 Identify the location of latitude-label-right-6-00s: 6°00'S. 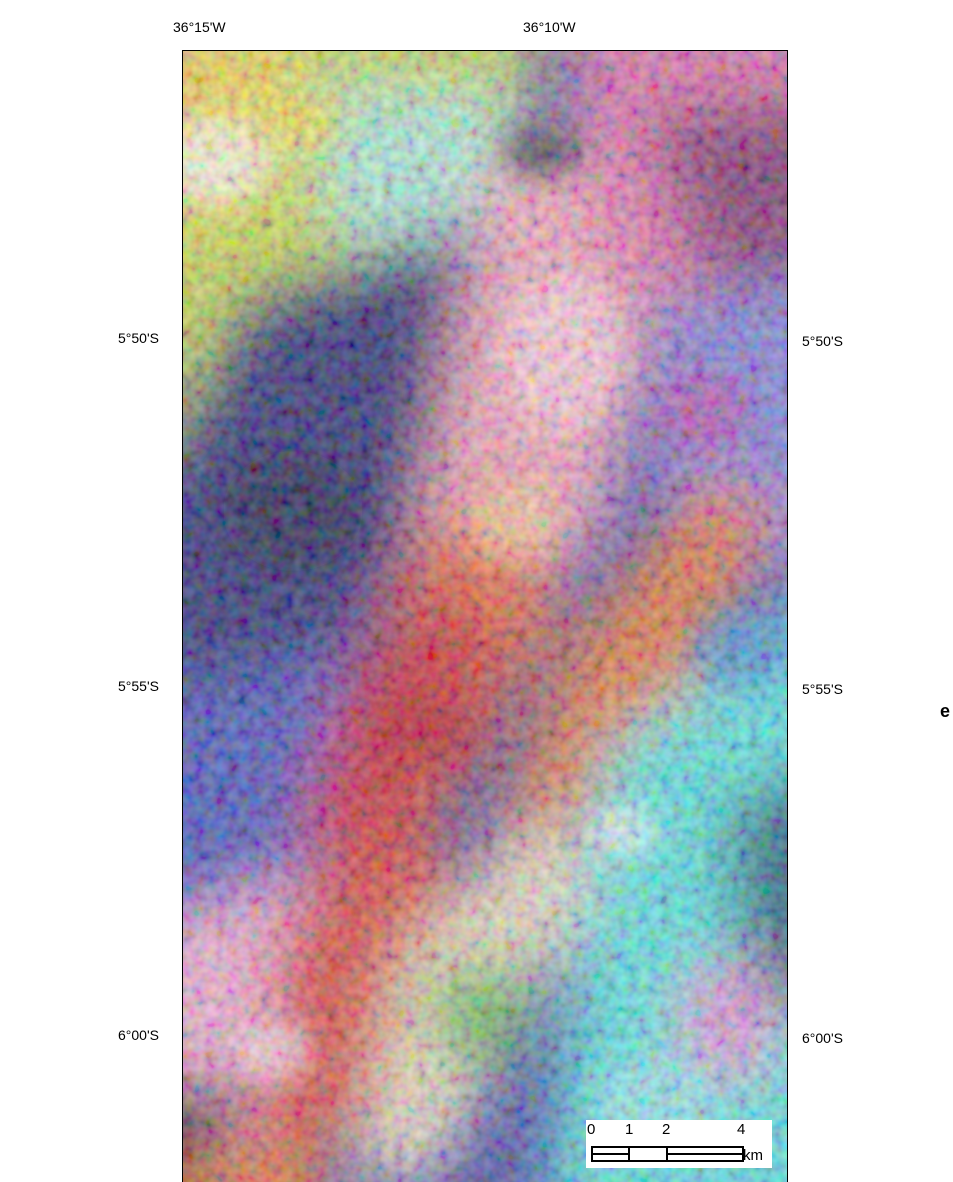
(822, 1038).